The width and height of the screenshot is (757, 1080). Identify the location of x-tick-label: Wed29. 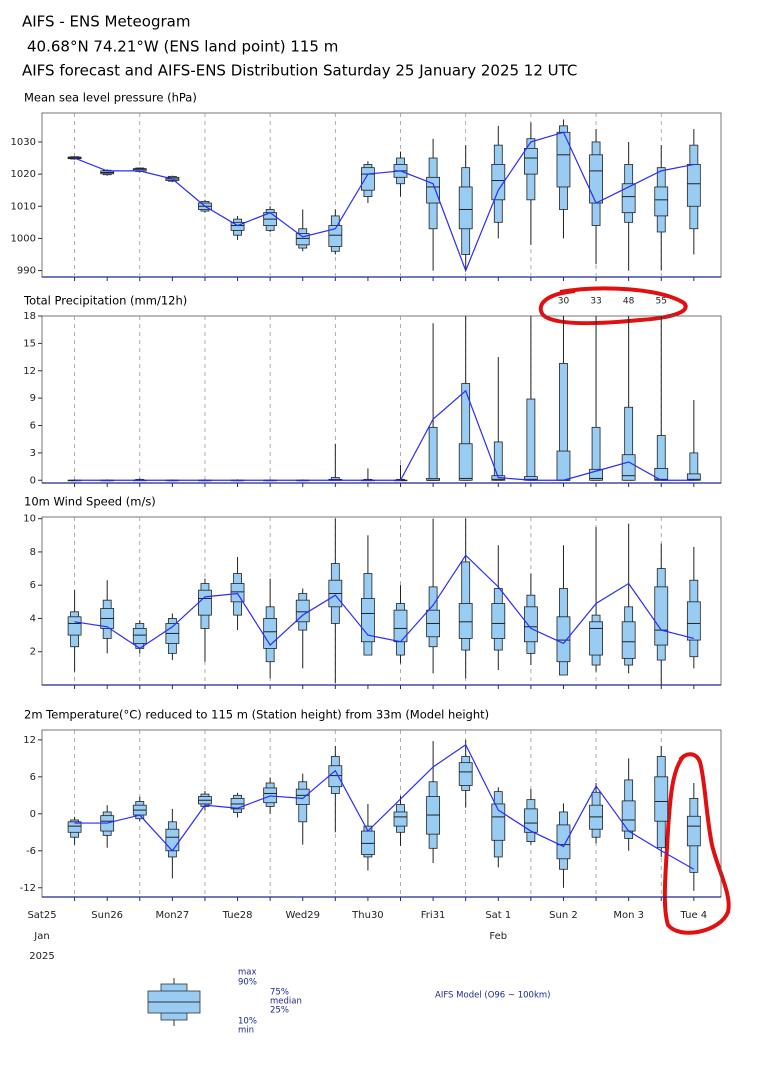
(302, 915).